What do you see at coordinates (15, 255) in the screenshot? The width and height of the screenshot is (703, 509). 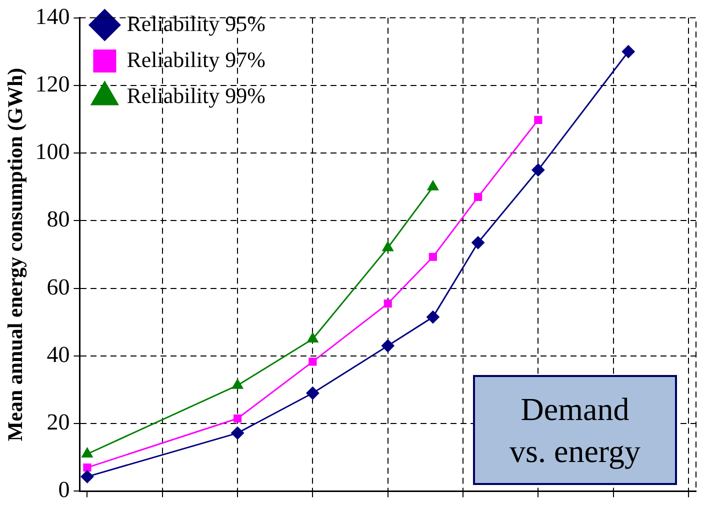 I see `y-axis-title: Mean annual energy consumption (GWh)` at bounding box center [15, 255].